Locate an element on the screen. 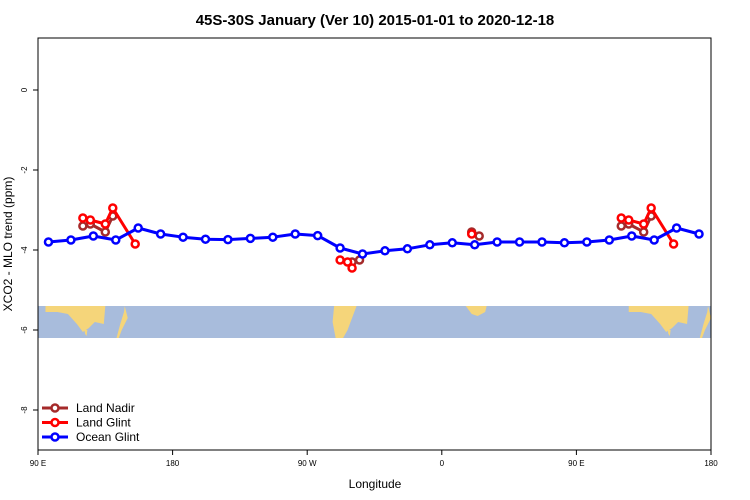  y-tick-label: -8 is located at coordinates (24, 410).